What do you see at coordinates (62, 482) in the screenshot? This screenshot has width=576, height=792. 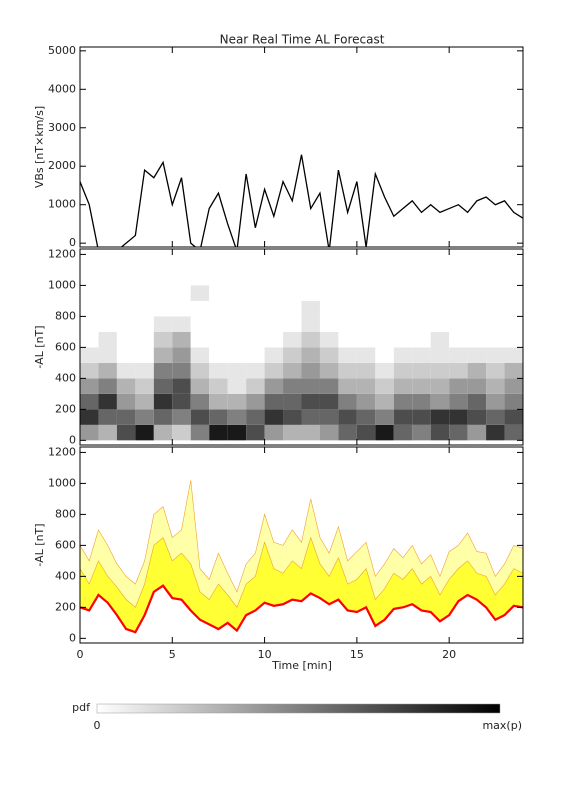 I see `y-tick-label: 1000` at bounding box center [62, 482].